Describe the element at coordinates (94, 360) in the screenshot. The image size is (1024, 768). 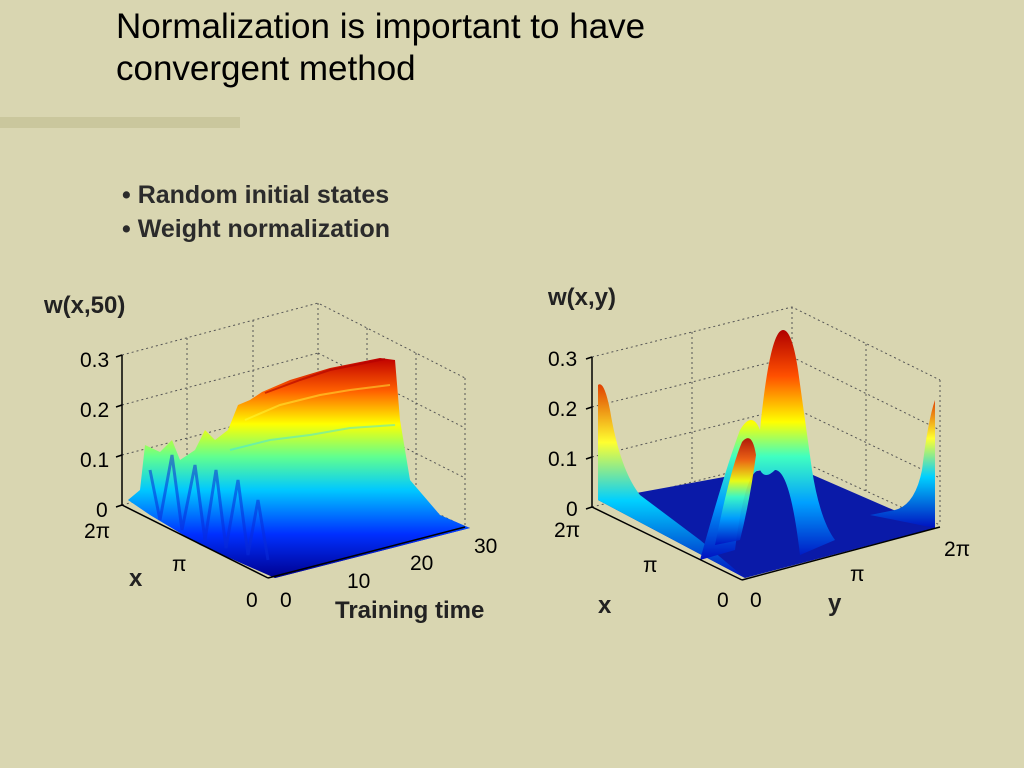
I see `left-z-tick-0.3: 0.3` at that location.